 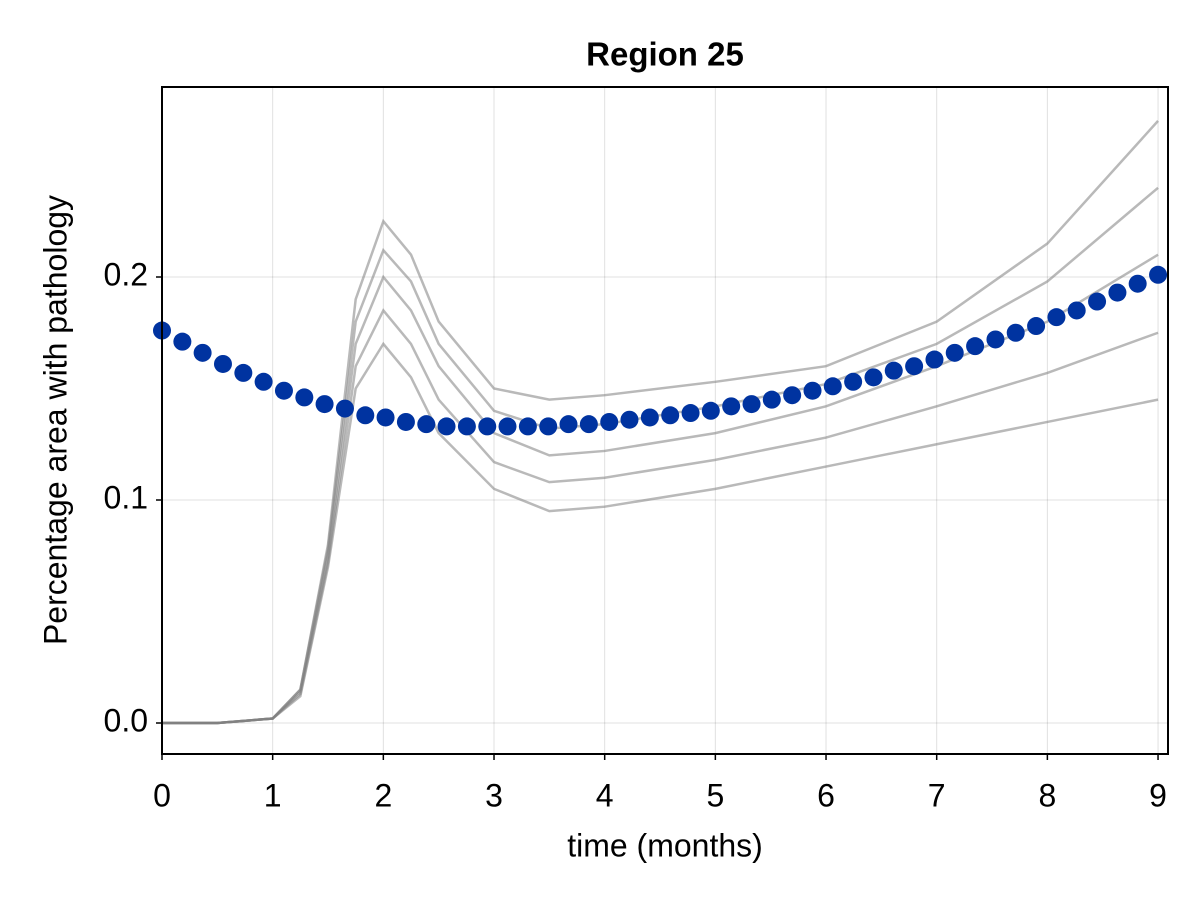 What do you see at coordinates (494, 795) in the screenshot?
I see `x-tick-label: 3` at bounding box center [494, 795].